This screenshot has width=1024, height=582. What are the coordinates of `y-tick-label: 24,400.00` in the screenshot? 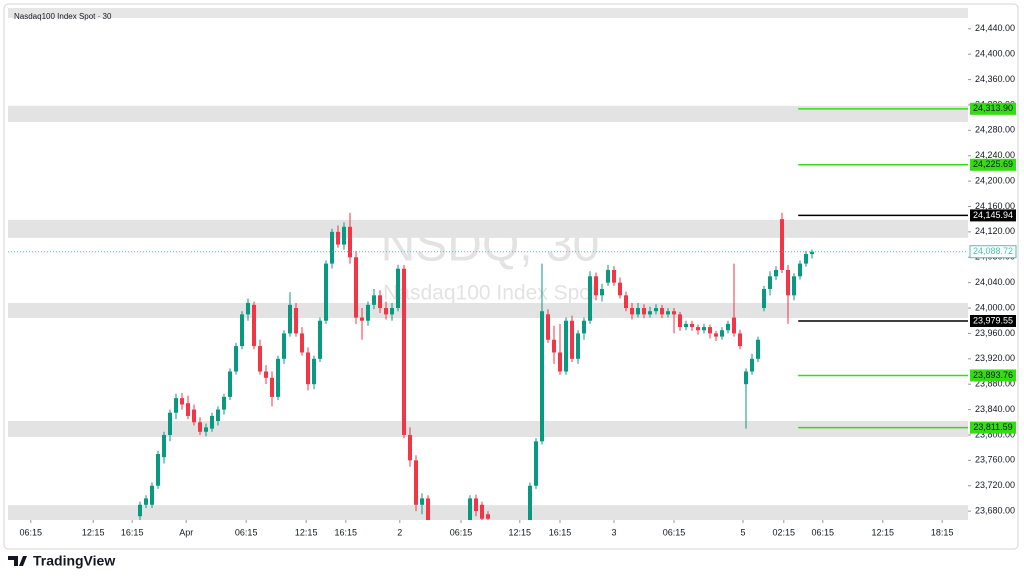 It's located at (995, 54).